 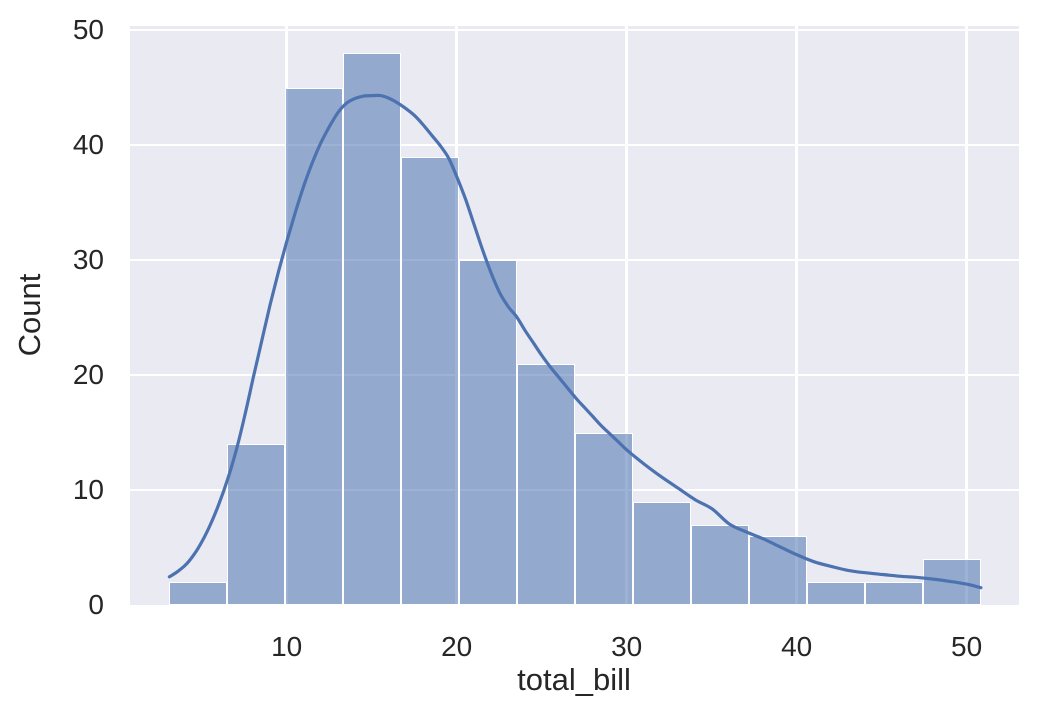 I want to click on y-tick-label: 50, so click(x=88, y=30).